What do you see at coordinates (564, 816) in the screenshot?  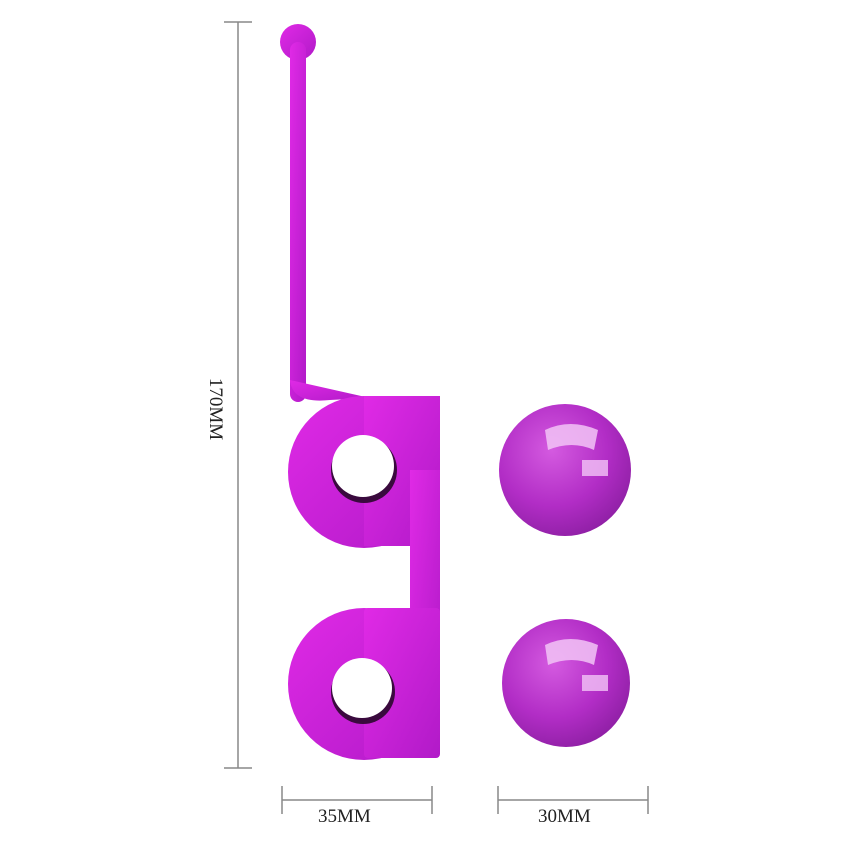 I see `ball-width-label: 30MM` at bounding box center [564, 816].